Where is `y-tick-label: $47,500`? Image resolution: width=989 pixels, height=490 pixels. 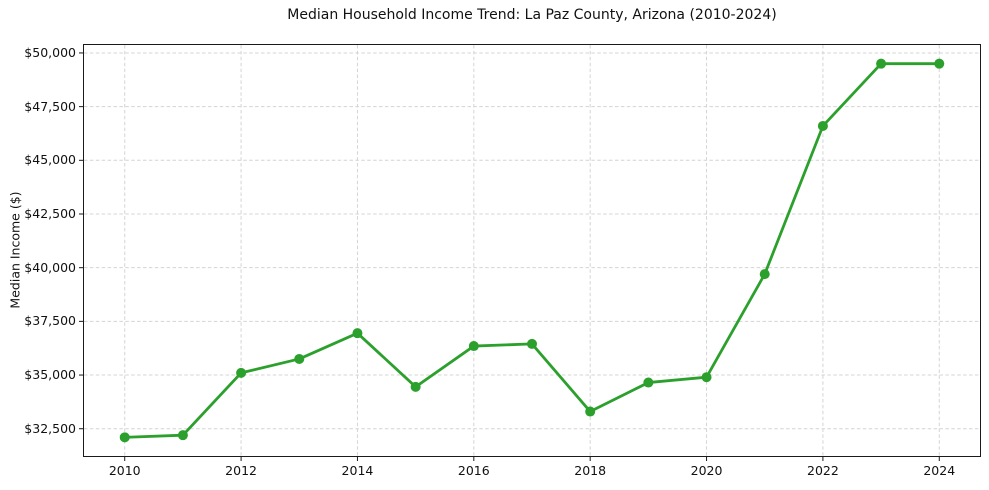 y-tick-label: $47,500 is located at coordinates (50, 106).